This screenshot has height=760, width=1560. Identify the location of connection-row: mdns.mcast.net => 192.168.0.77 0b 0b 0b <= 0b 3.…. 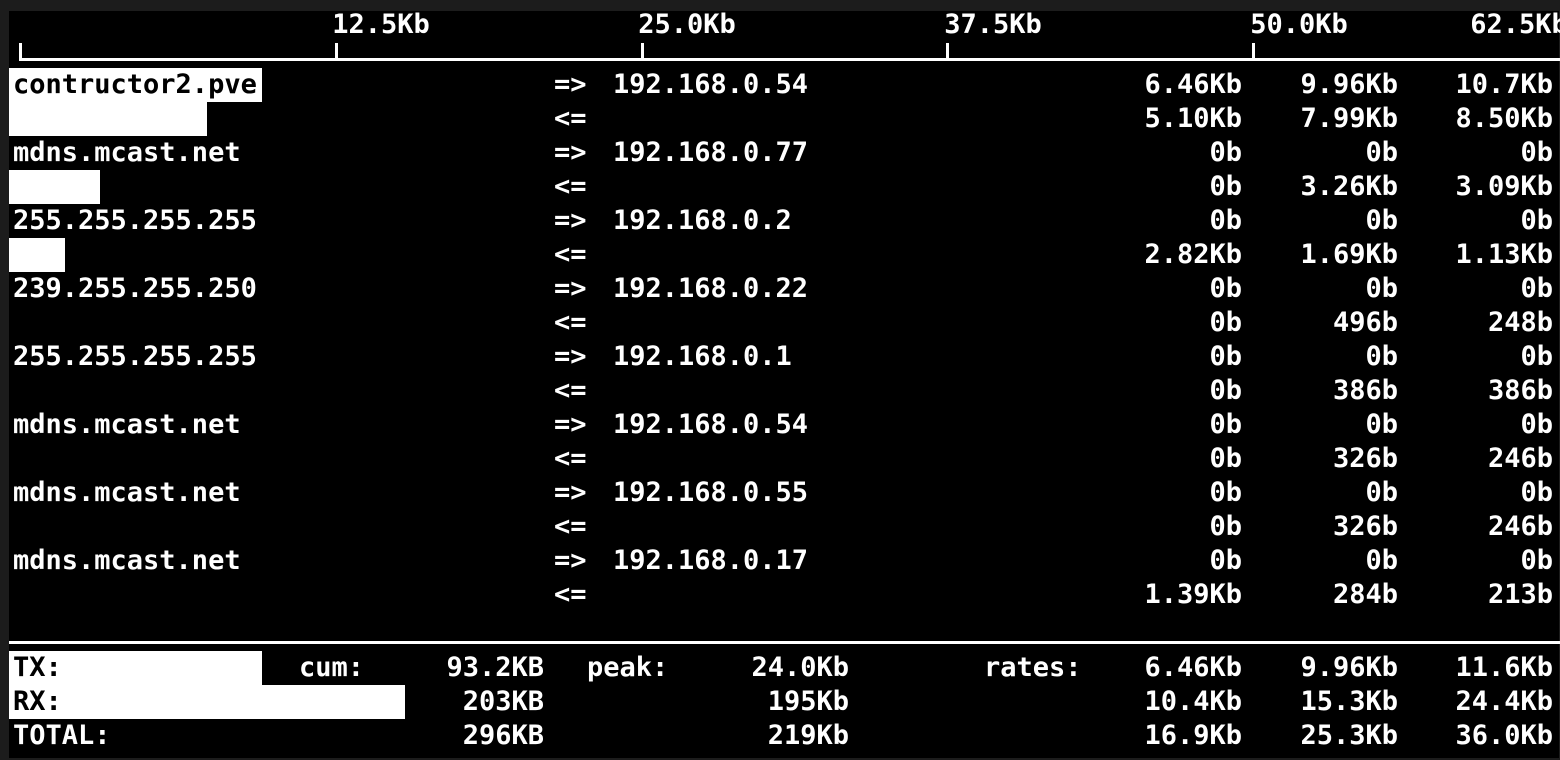
(784, 170).